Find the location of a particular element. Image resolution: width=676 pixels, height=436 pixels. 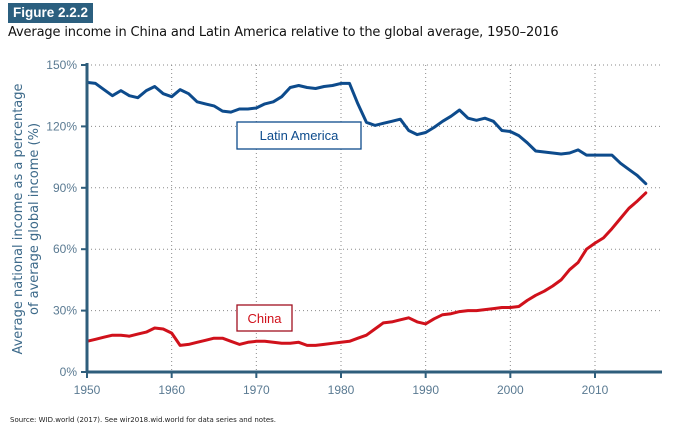

latin-america-label: Latin America is located at coordinates (299, 135).